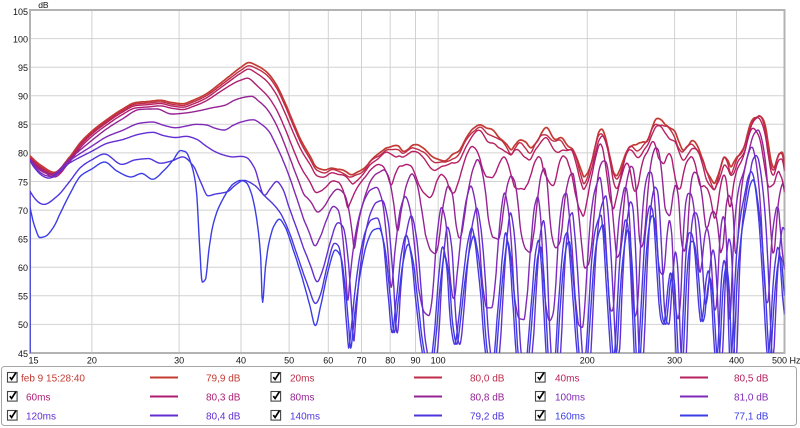 The height and width of the screenshot is (428, 800). Describe the element at coordinates (487, 378) in the screenshot. I see `svg-text: 80,0 dB` at that location.